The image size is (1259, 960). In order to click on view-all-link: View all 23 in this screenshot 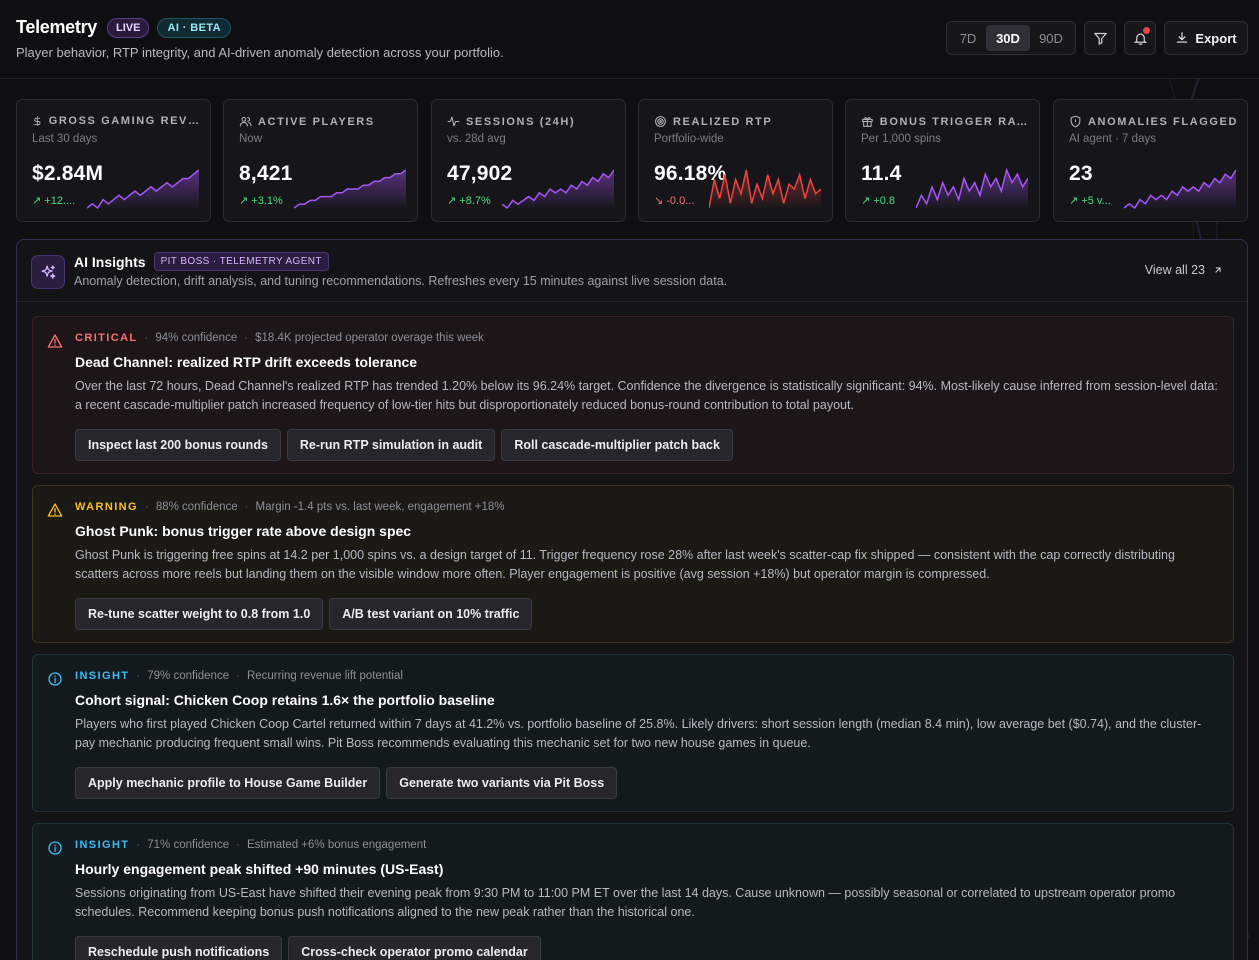, I will do `click(1184, 270)`.